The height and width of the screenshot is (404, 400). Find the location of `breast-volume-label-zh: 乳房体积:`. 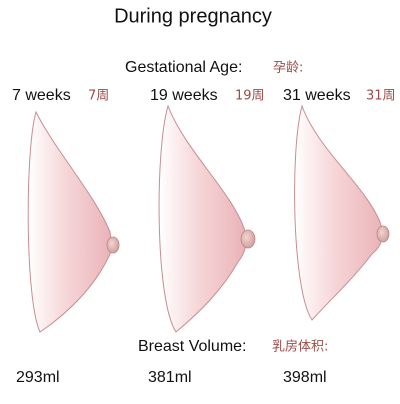

breast-volume-label-zh: 乳房体积: is located at coordinates (300, 347).